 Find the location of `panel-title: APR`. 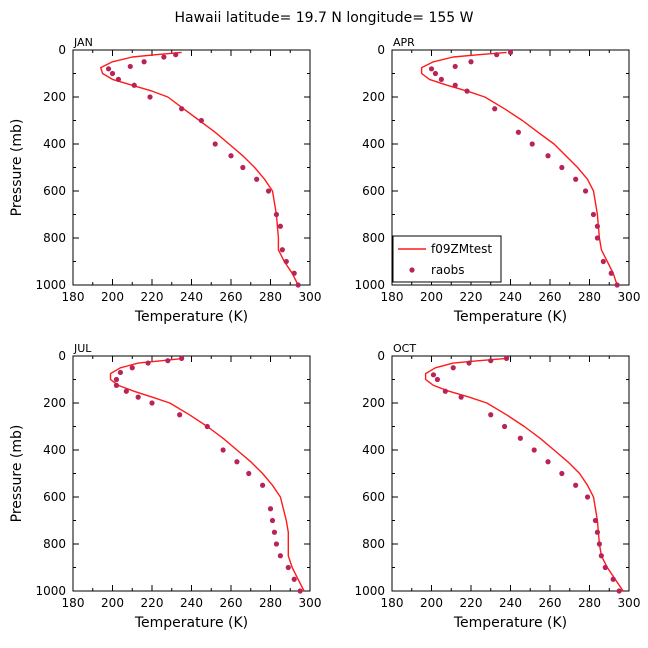

panel-title: APR is located at coordinates (404, 42).